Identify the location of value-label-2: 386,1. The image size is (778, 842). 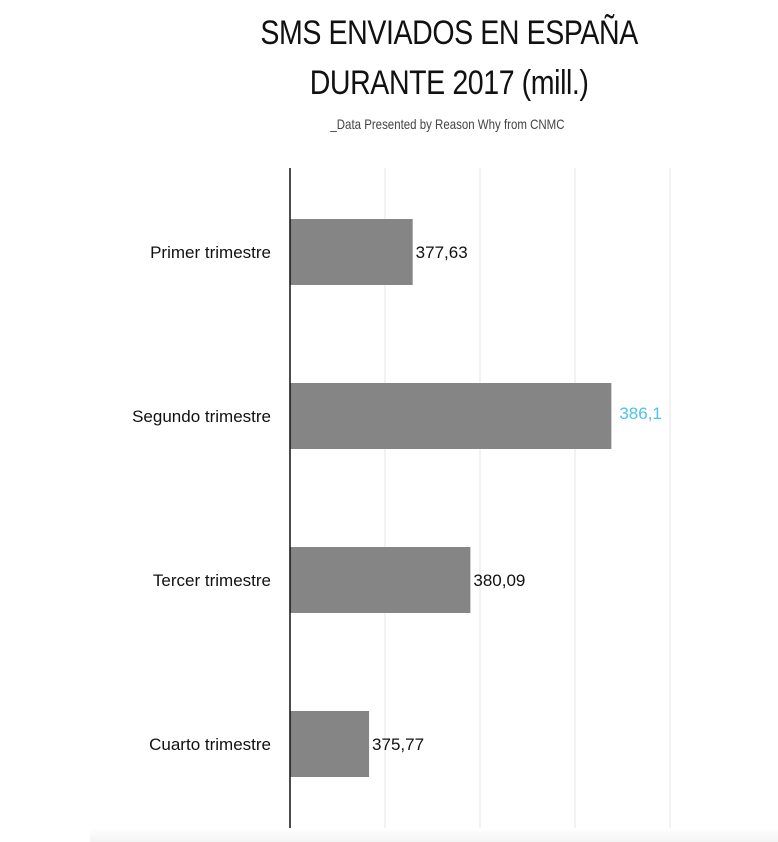
(640, 413).